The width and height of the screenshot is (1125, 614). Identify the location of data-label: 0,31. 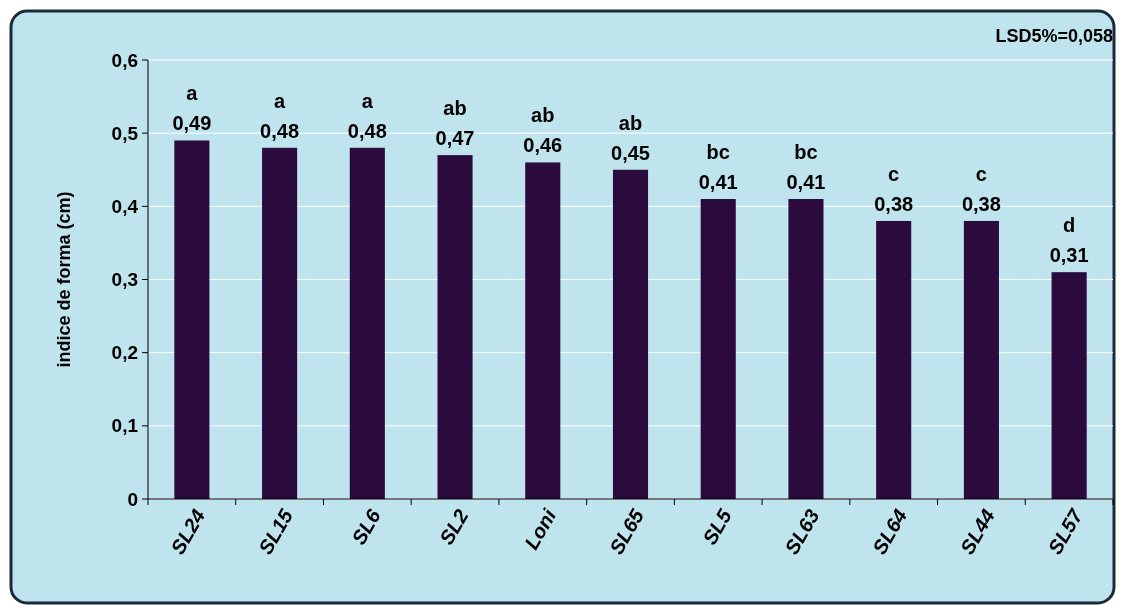
(1069, 255).